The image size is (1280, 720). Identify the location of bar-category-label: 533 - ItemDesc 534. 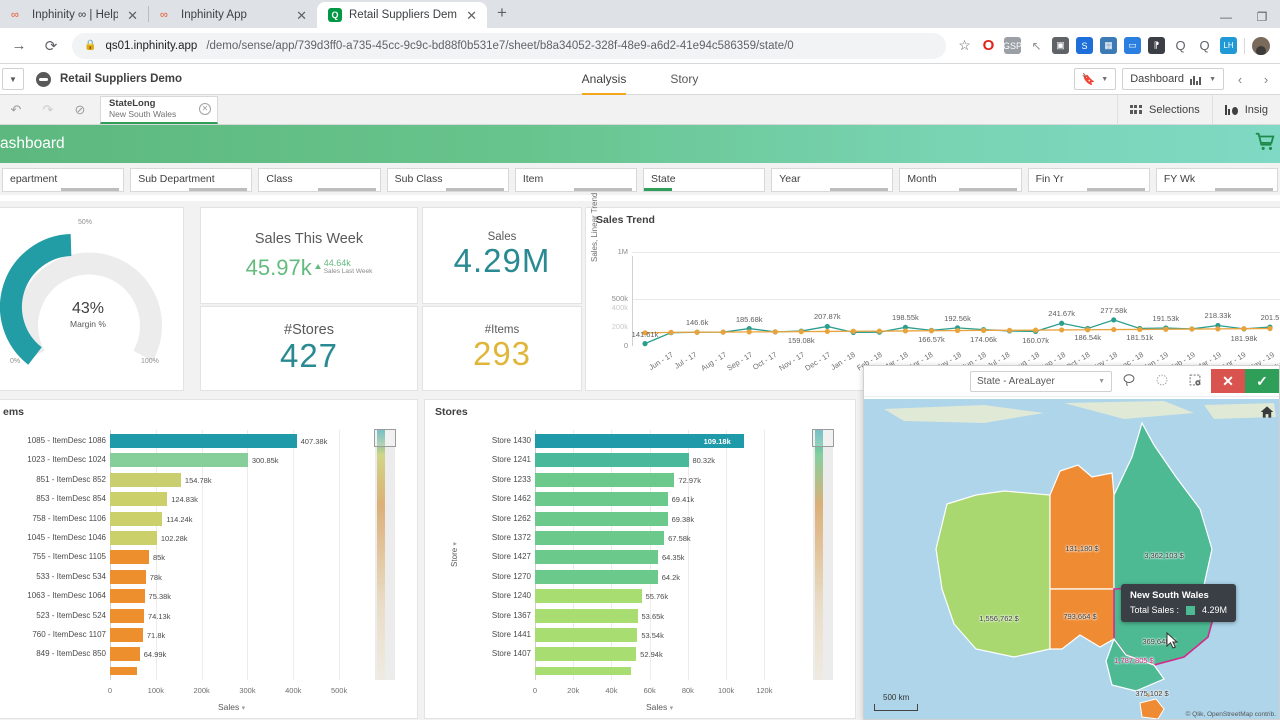
(71, 576).